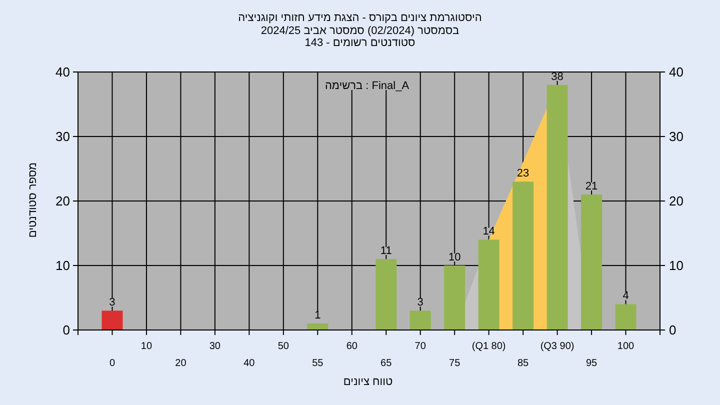 Image resolution: width=720 pixels, height=405 pixels. I want to click on y2-tick-label: 10, so click(676, 265).